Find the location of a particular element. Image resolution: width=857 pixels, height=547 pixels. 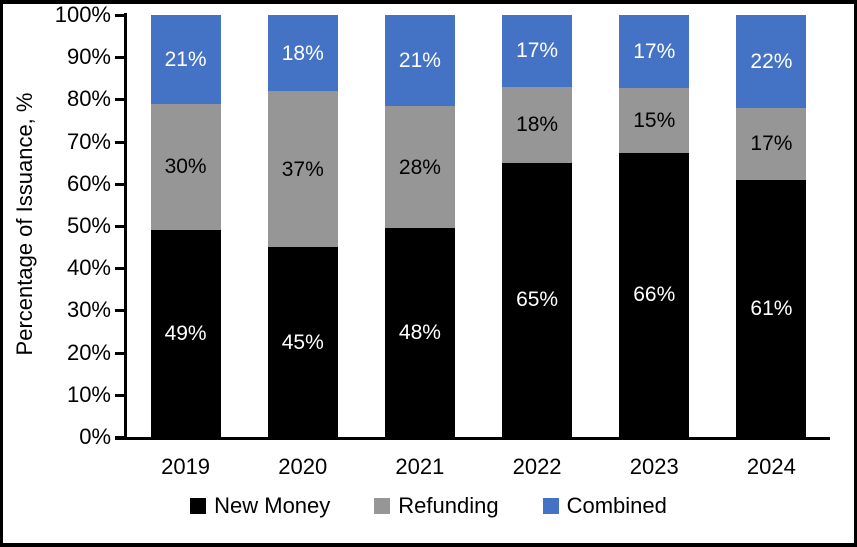

bar-segment-new-money: 61% is located at coordinates (771, 308).